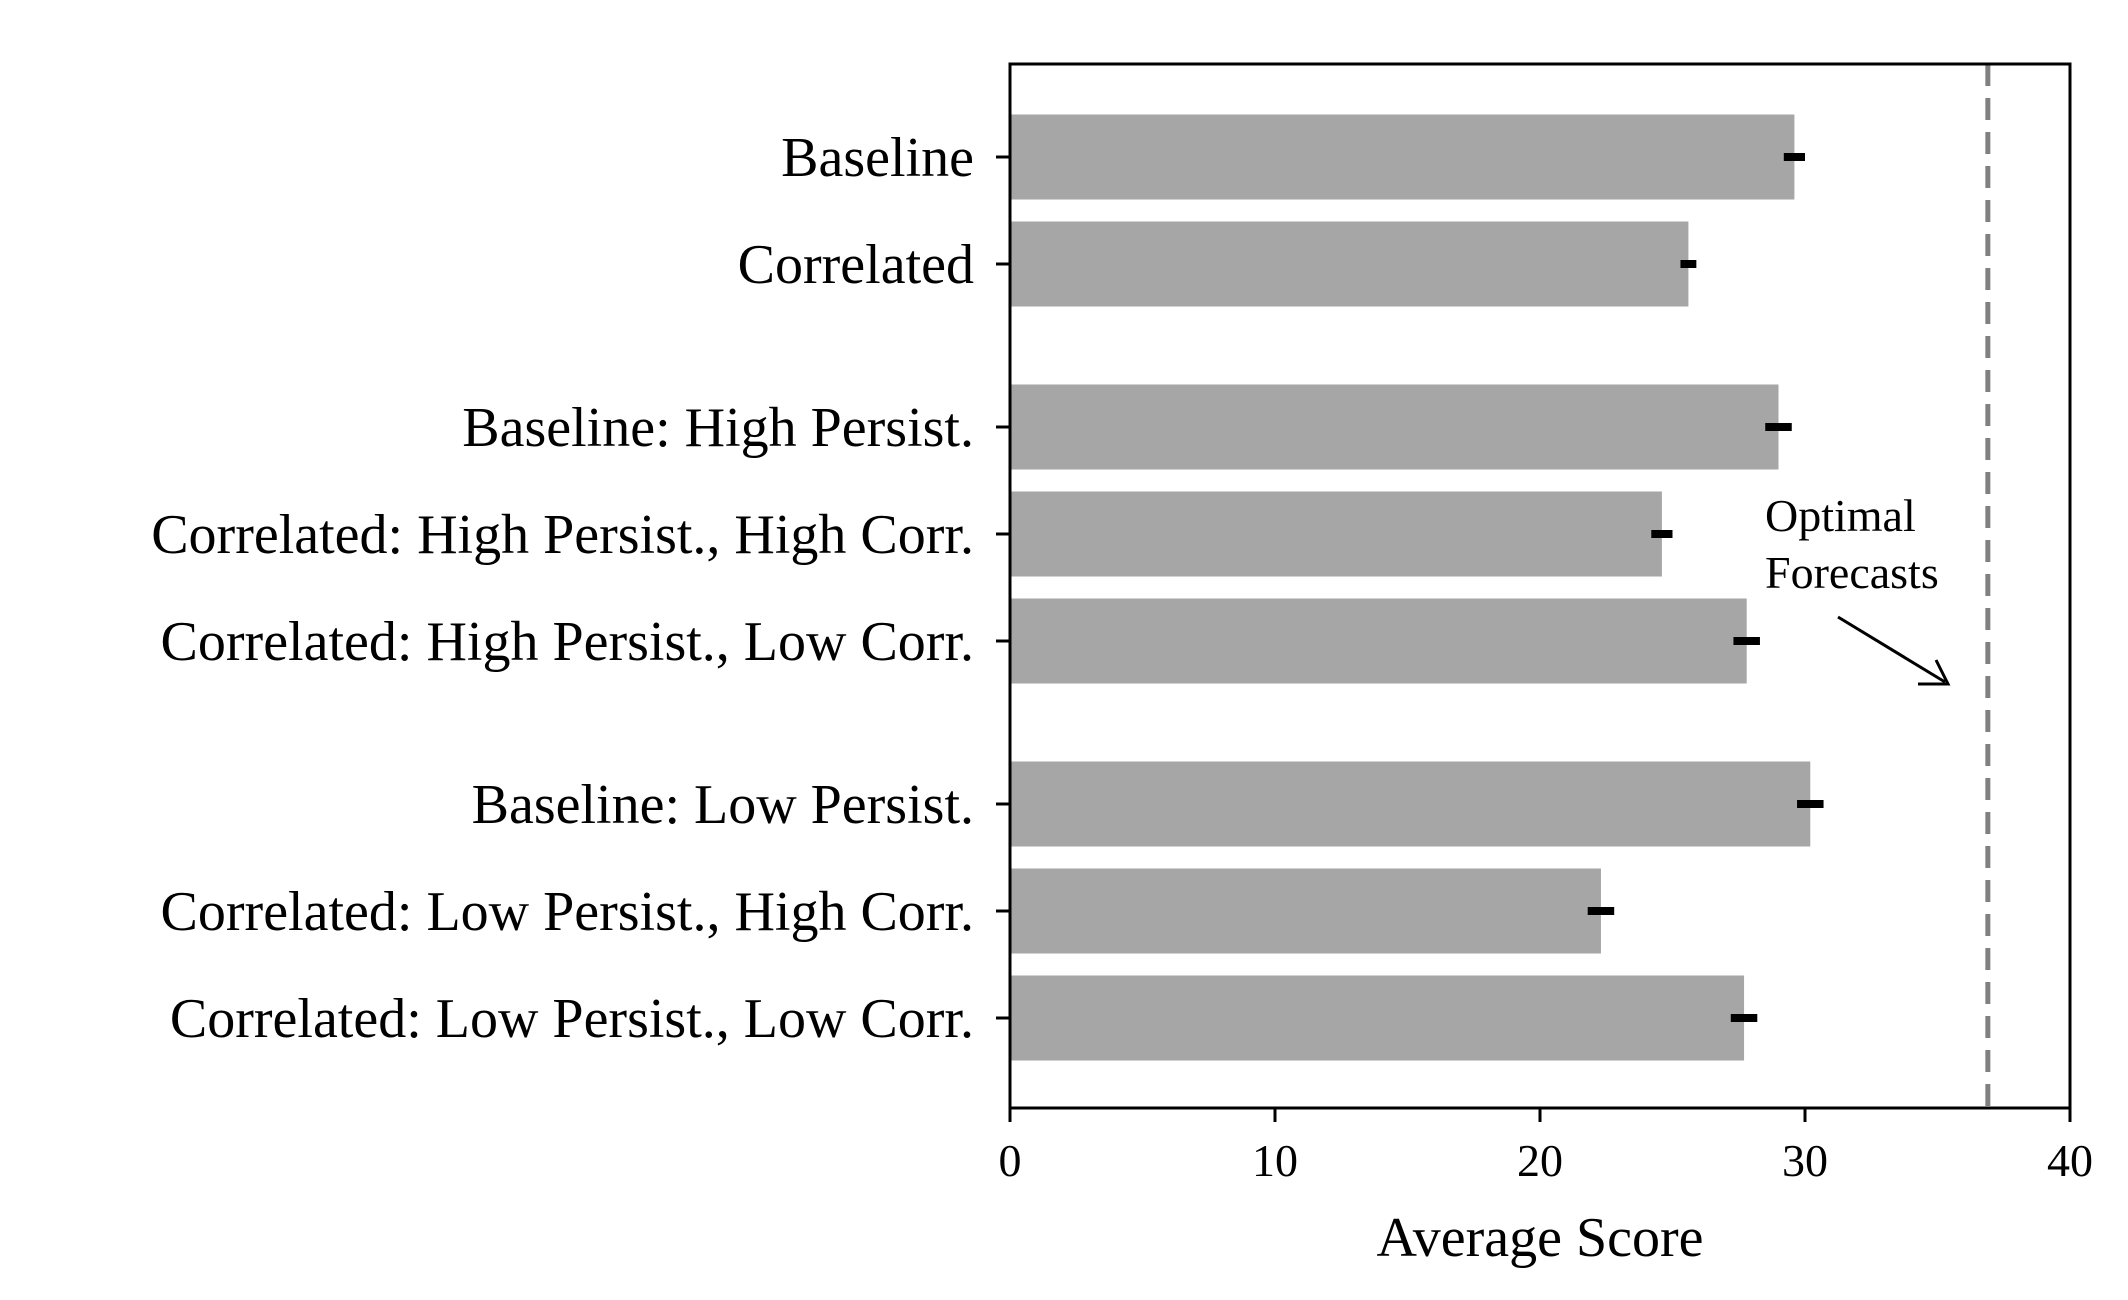  I want to click on y-tick-label: Baseline: Low Persist., so click(723, 805).